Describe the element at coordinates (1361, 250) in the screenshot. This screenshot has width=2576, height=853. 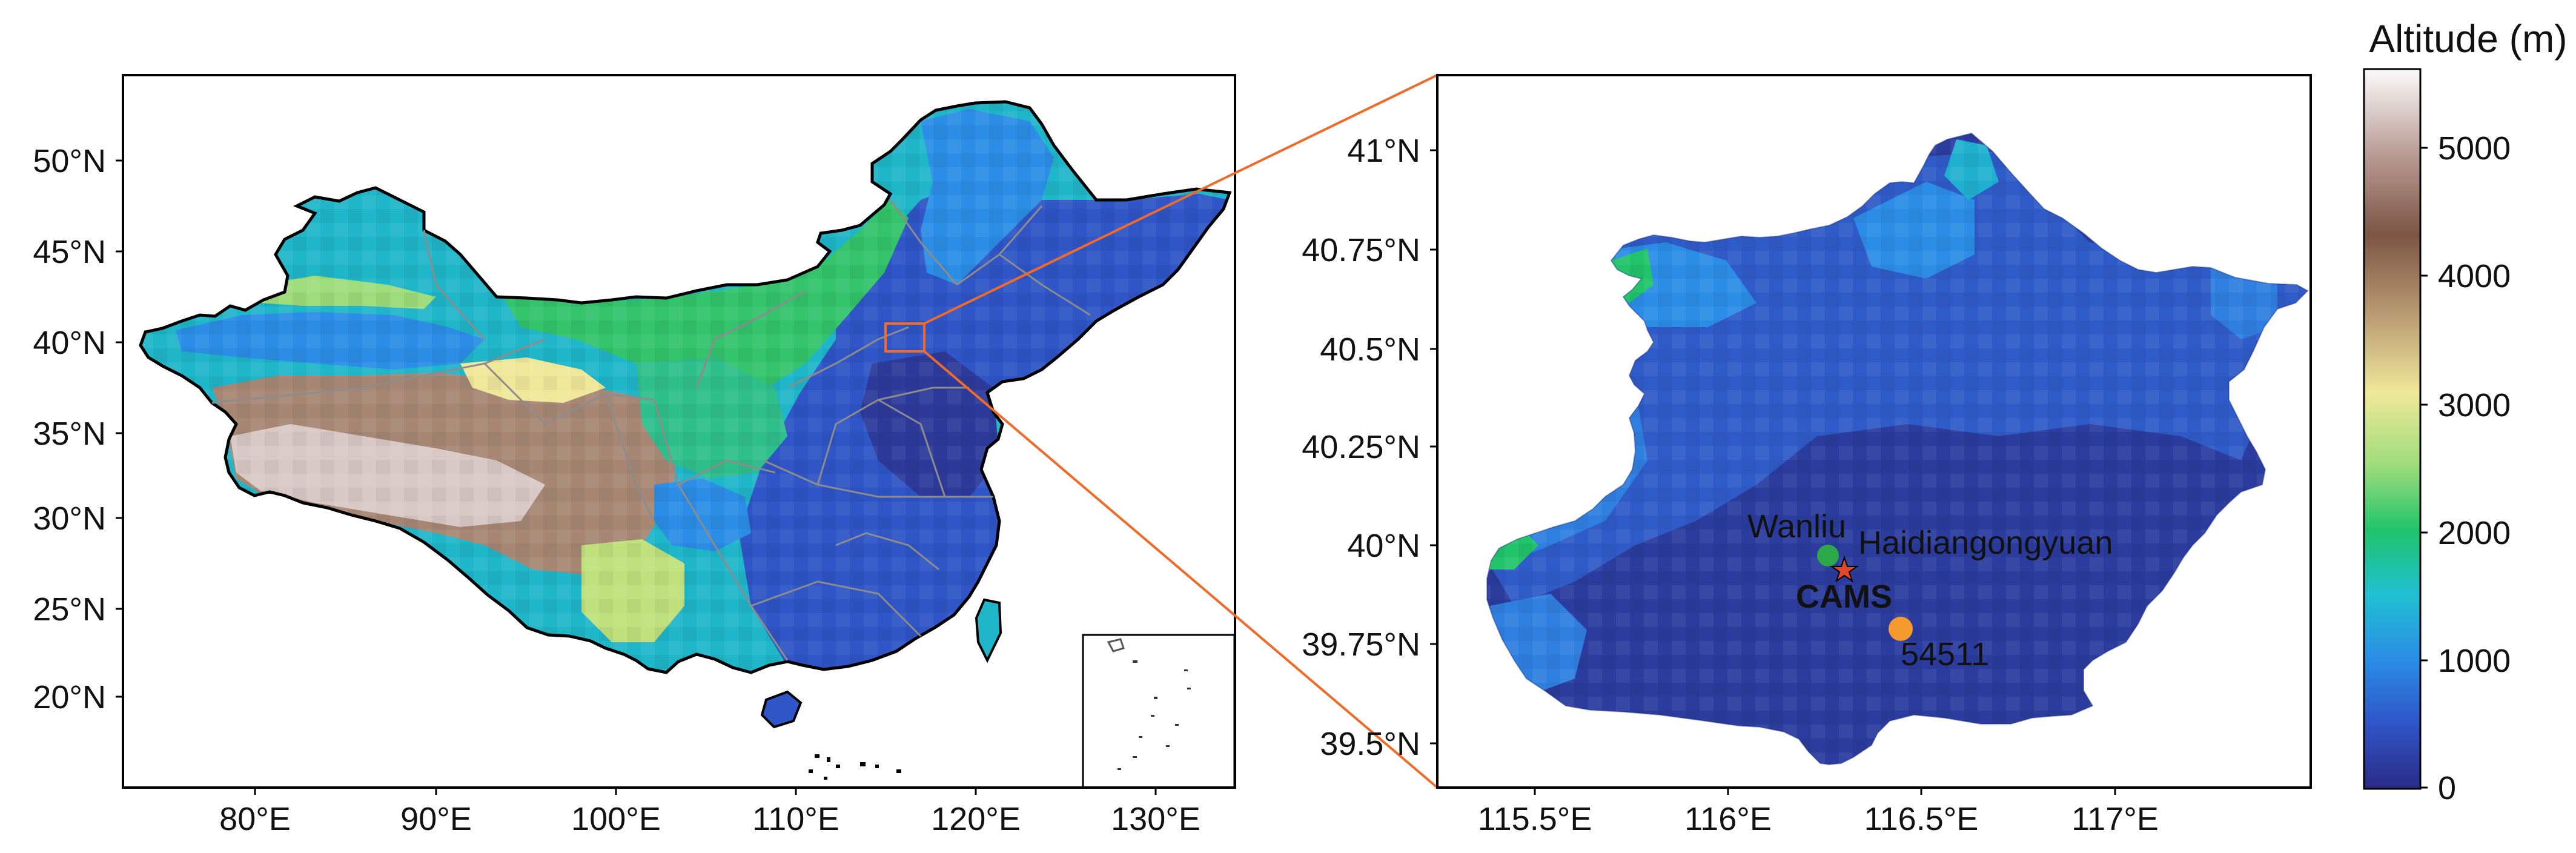
I see `right-y-tick-label: 40.75°N` at that location.